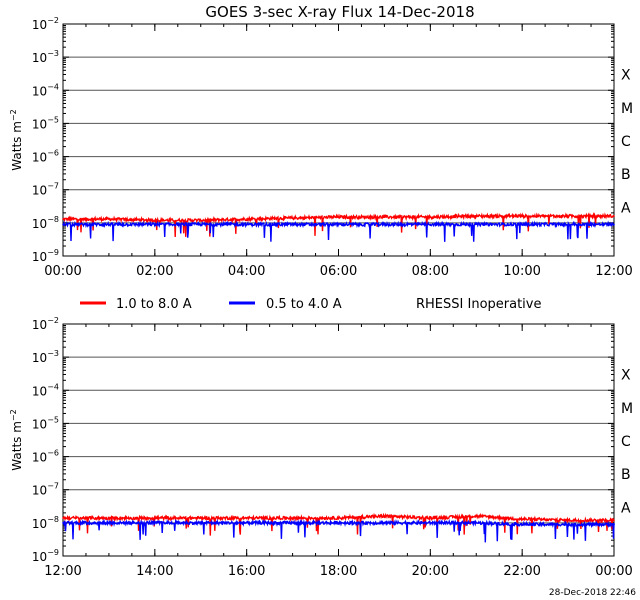 The width and height of the screenshot is (640, 600). Describe the element at coordinates (430, 571) in the screenshot. I see `x-tick-label: 20:00` at that location.